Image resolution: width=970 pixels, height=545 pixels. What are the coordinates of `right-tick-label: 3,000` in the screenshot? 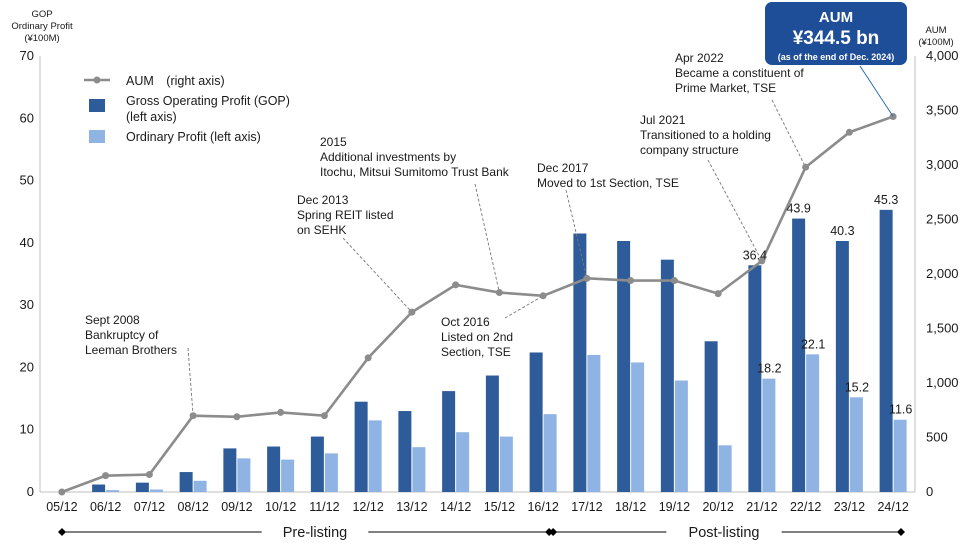 It's located at (942, 164).